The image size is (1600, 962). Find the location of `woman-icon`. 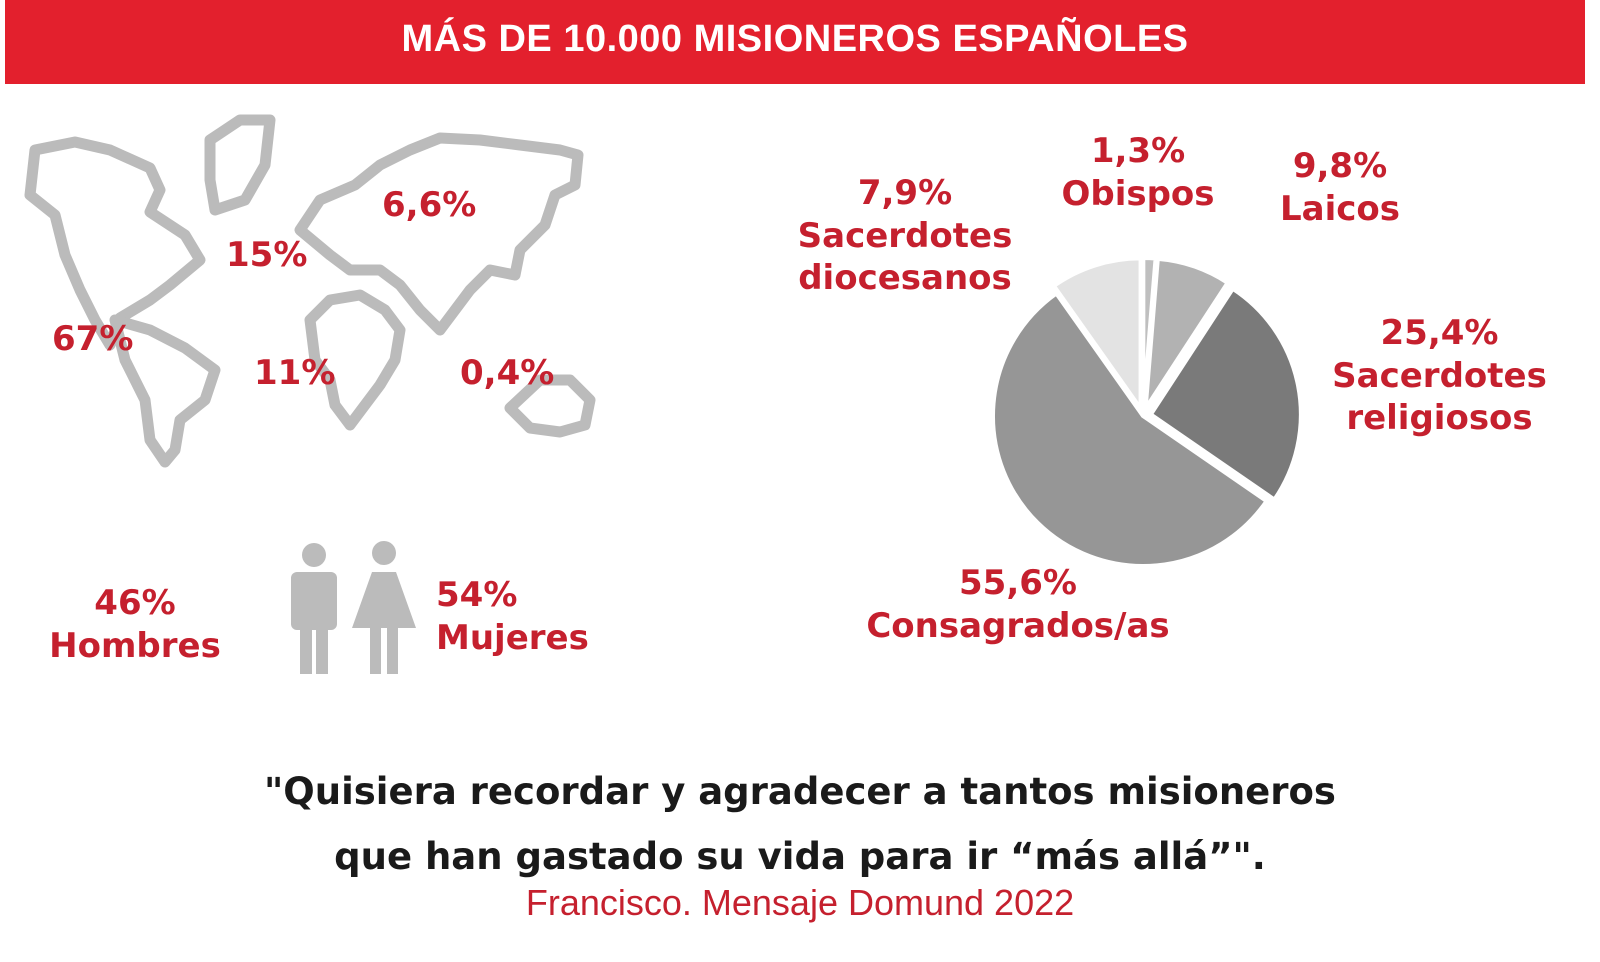

woman-icon is located at coordinates (384, 607).